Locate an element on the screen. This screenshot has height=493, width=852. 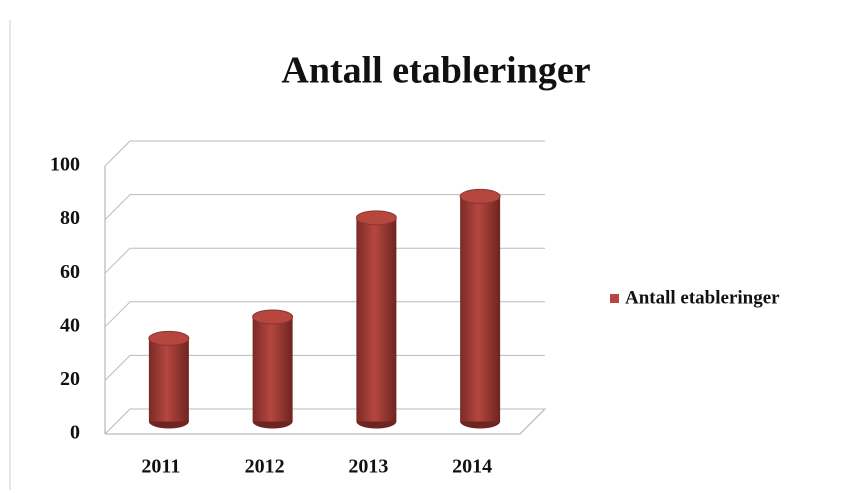
y-tick-label: 80 is located at coordinates (70, 218).